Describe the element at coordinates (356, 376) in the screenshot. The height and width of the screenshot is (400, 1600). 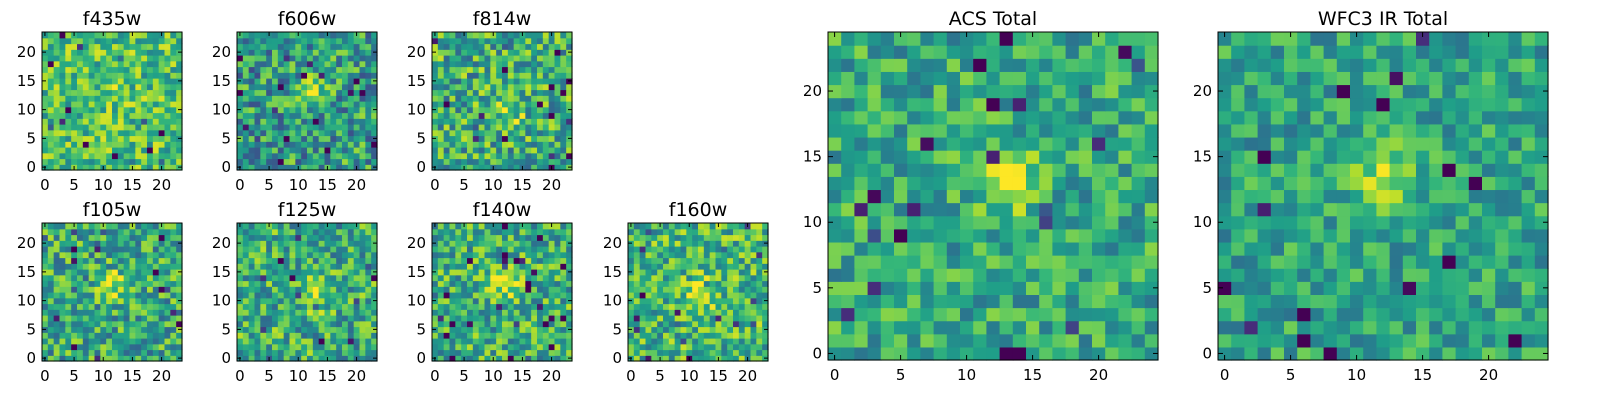
I see `x-tick-label: 20` at that location.